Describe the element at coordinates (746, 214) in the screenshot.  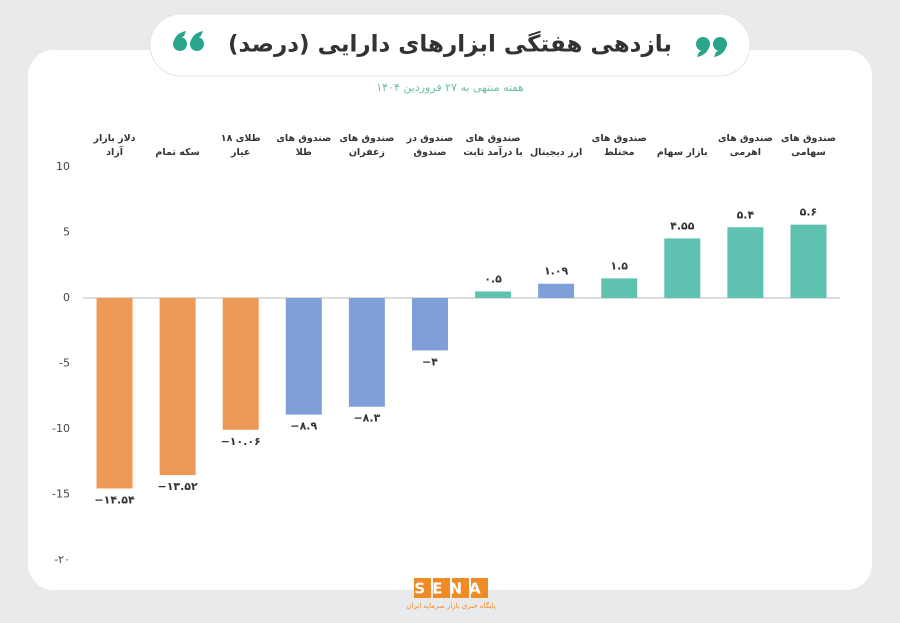
I see `value-label: ۵.۴` at that location.